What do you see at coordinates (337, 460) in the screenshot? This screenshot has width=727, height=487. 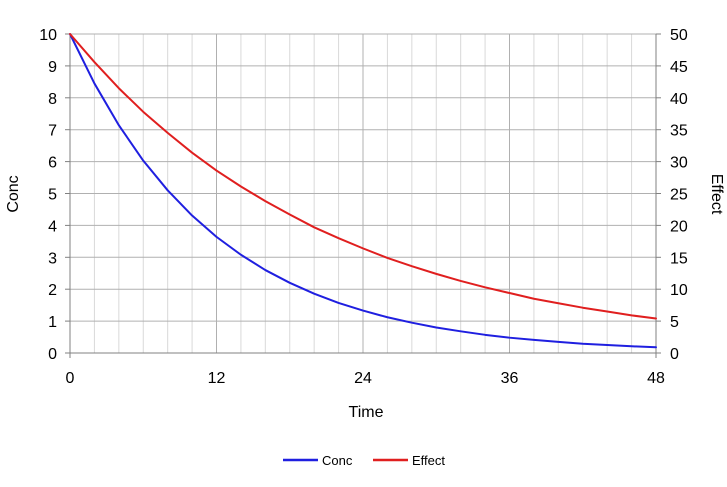 I see `legend-label-conc: Conc` at bounding box center [337, 460].